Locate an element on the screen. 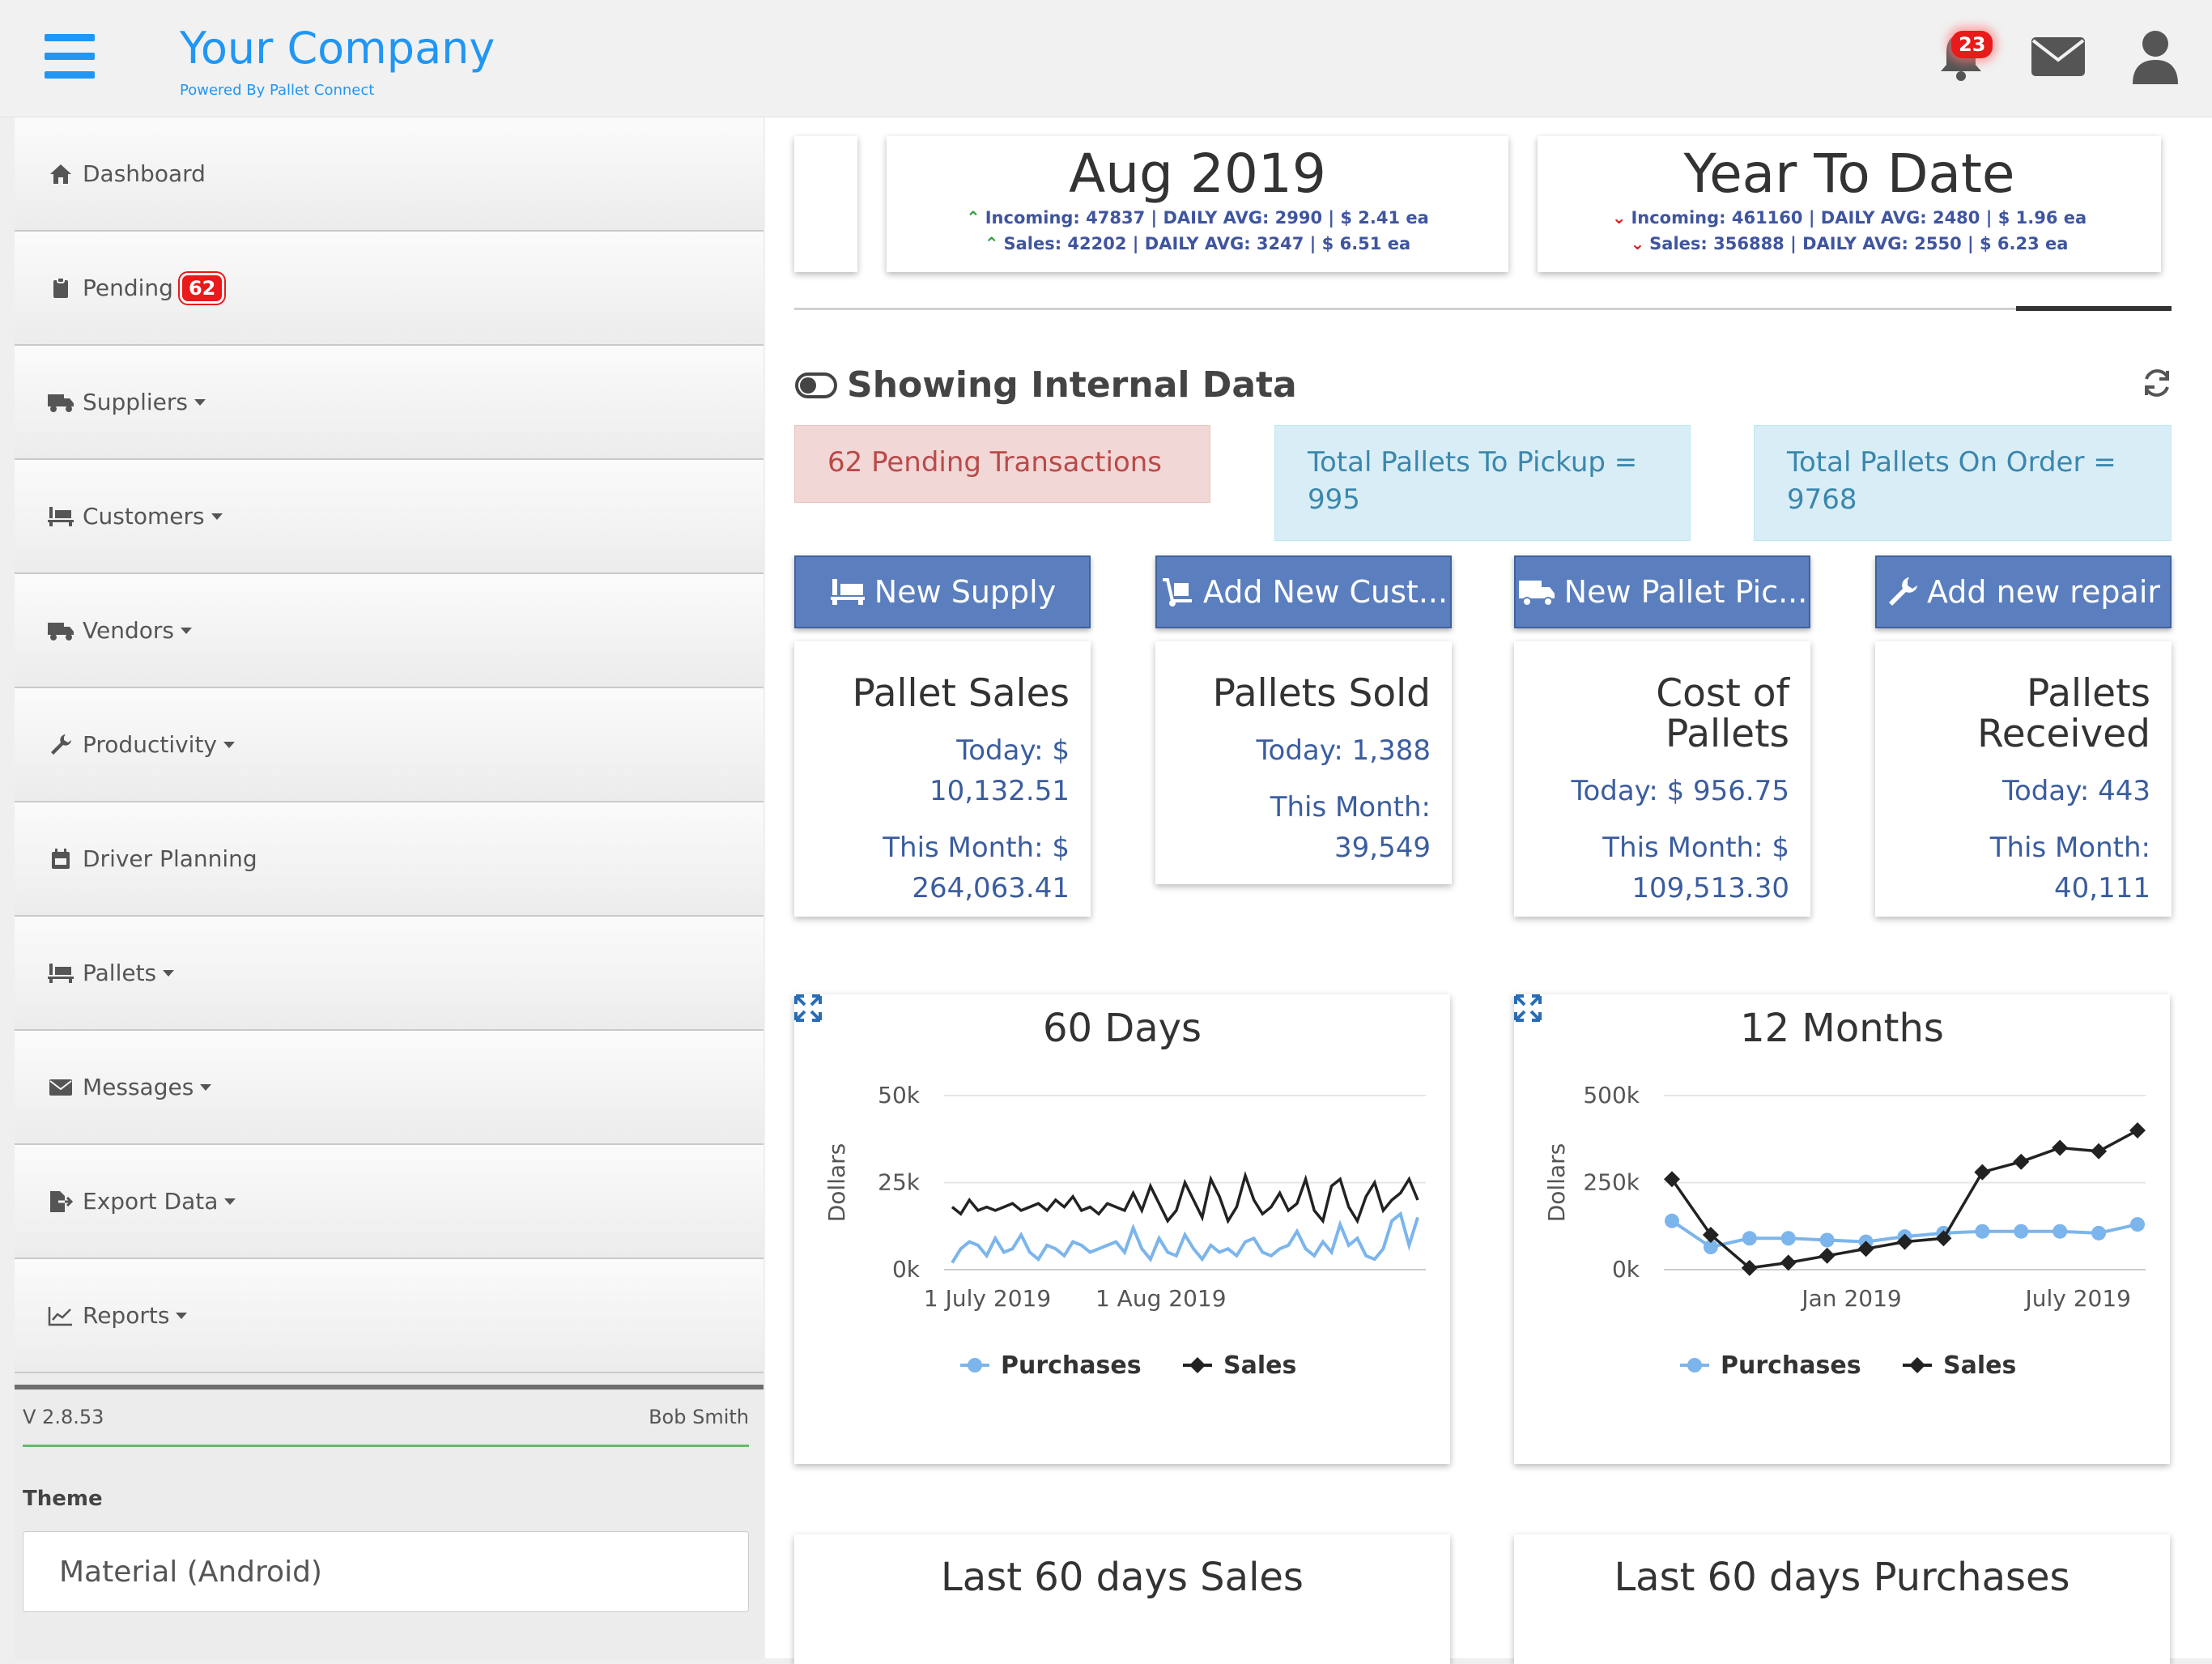 Image resolution: width=2212 pixels, height=1664 pixels. messages-button is located at coordinates (2059, 56).